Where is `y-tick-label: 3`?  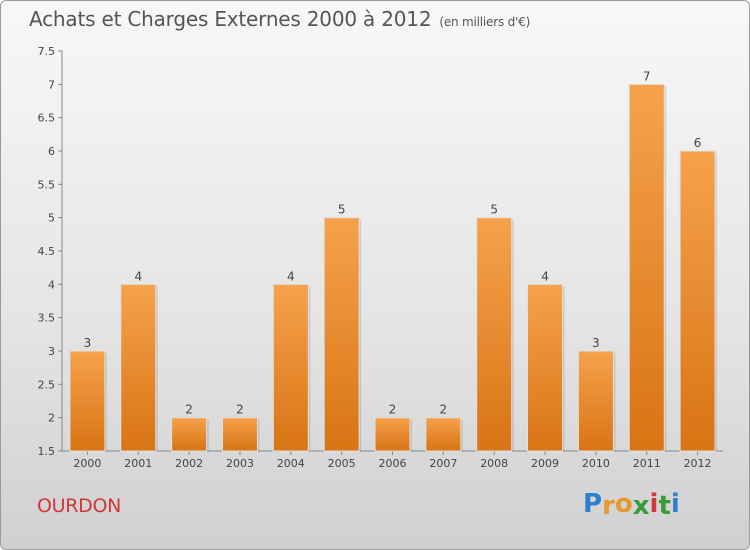
y-tick-label: 3 is located at coordinates (51, 351).